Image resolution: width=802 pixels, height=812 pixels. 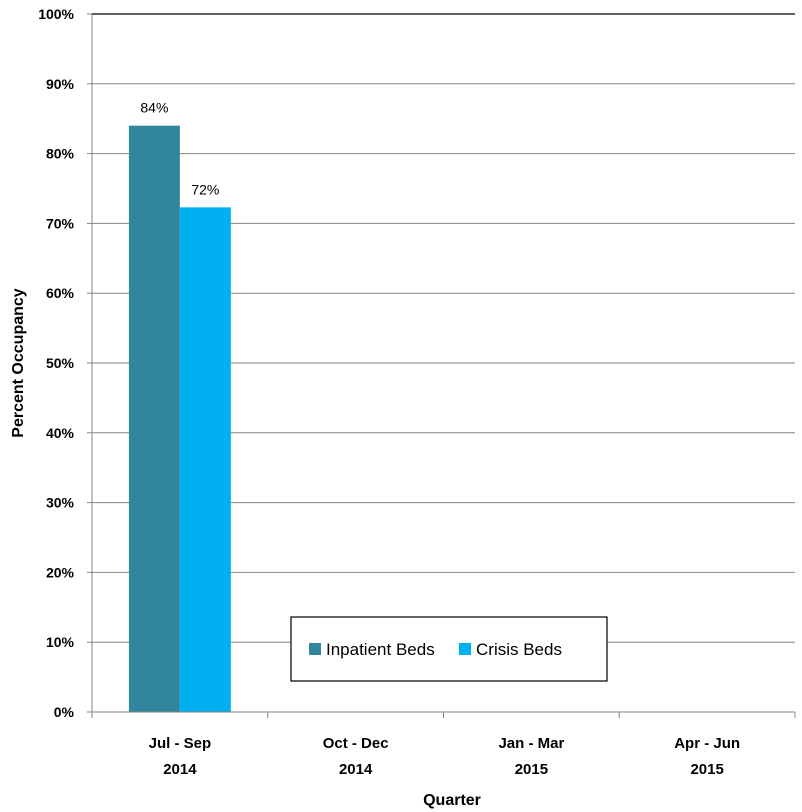 I want to click on data-label: 84%, so click(x=154, y=108).